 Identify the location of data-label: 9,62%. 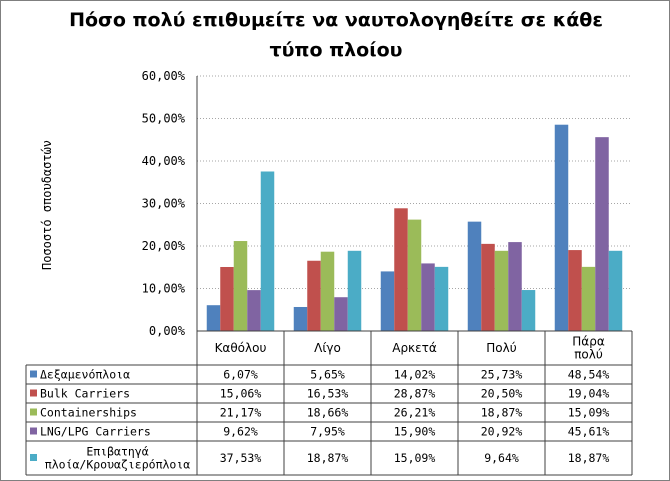
(240, 432).